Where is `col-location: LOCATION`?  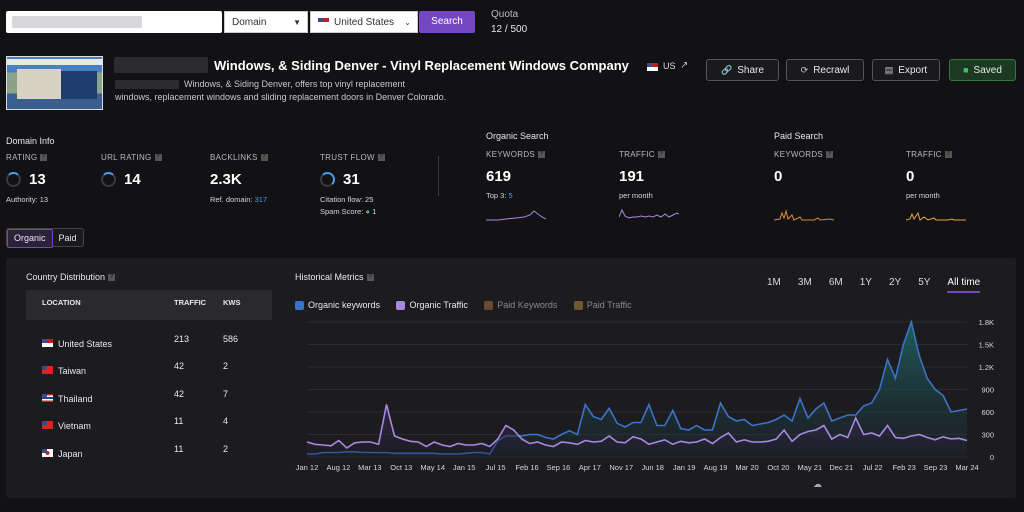
col-location: LOCATION is located at coordinates (61, 302).